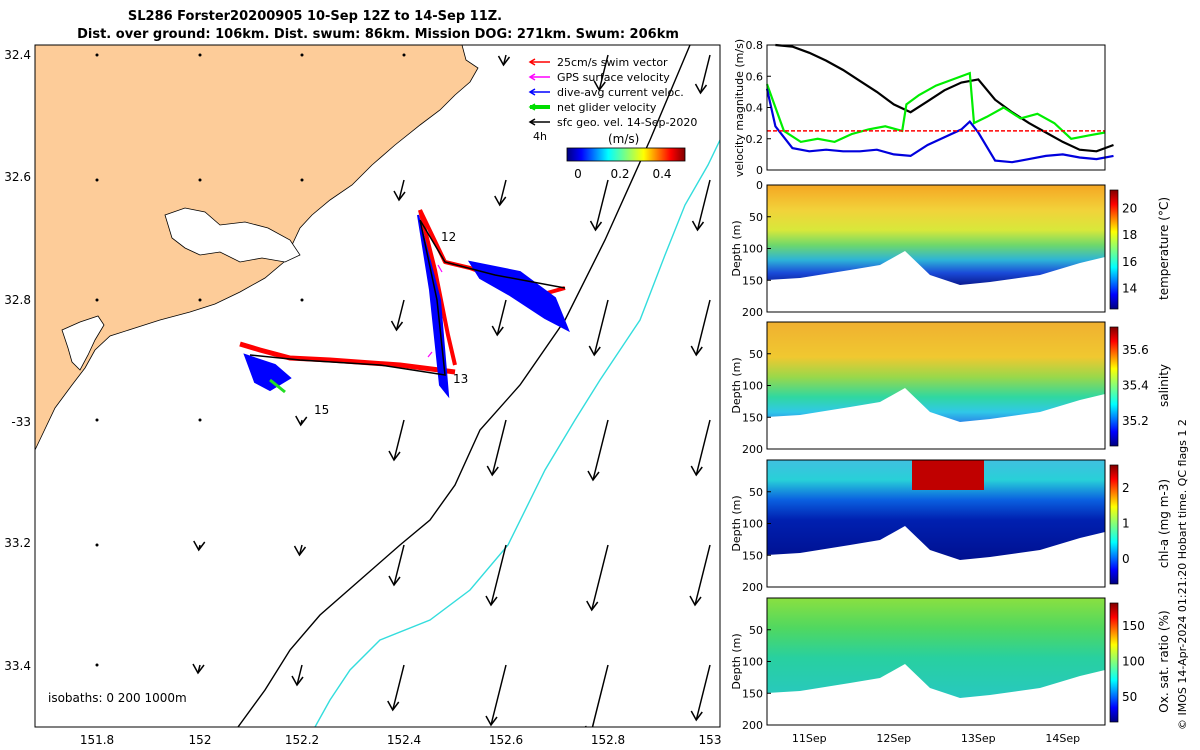 The image size is (1200, 750). Describe the element at coordinates (759, 170) in the screenshot. I see `velocity-ytick: 0` at that location.